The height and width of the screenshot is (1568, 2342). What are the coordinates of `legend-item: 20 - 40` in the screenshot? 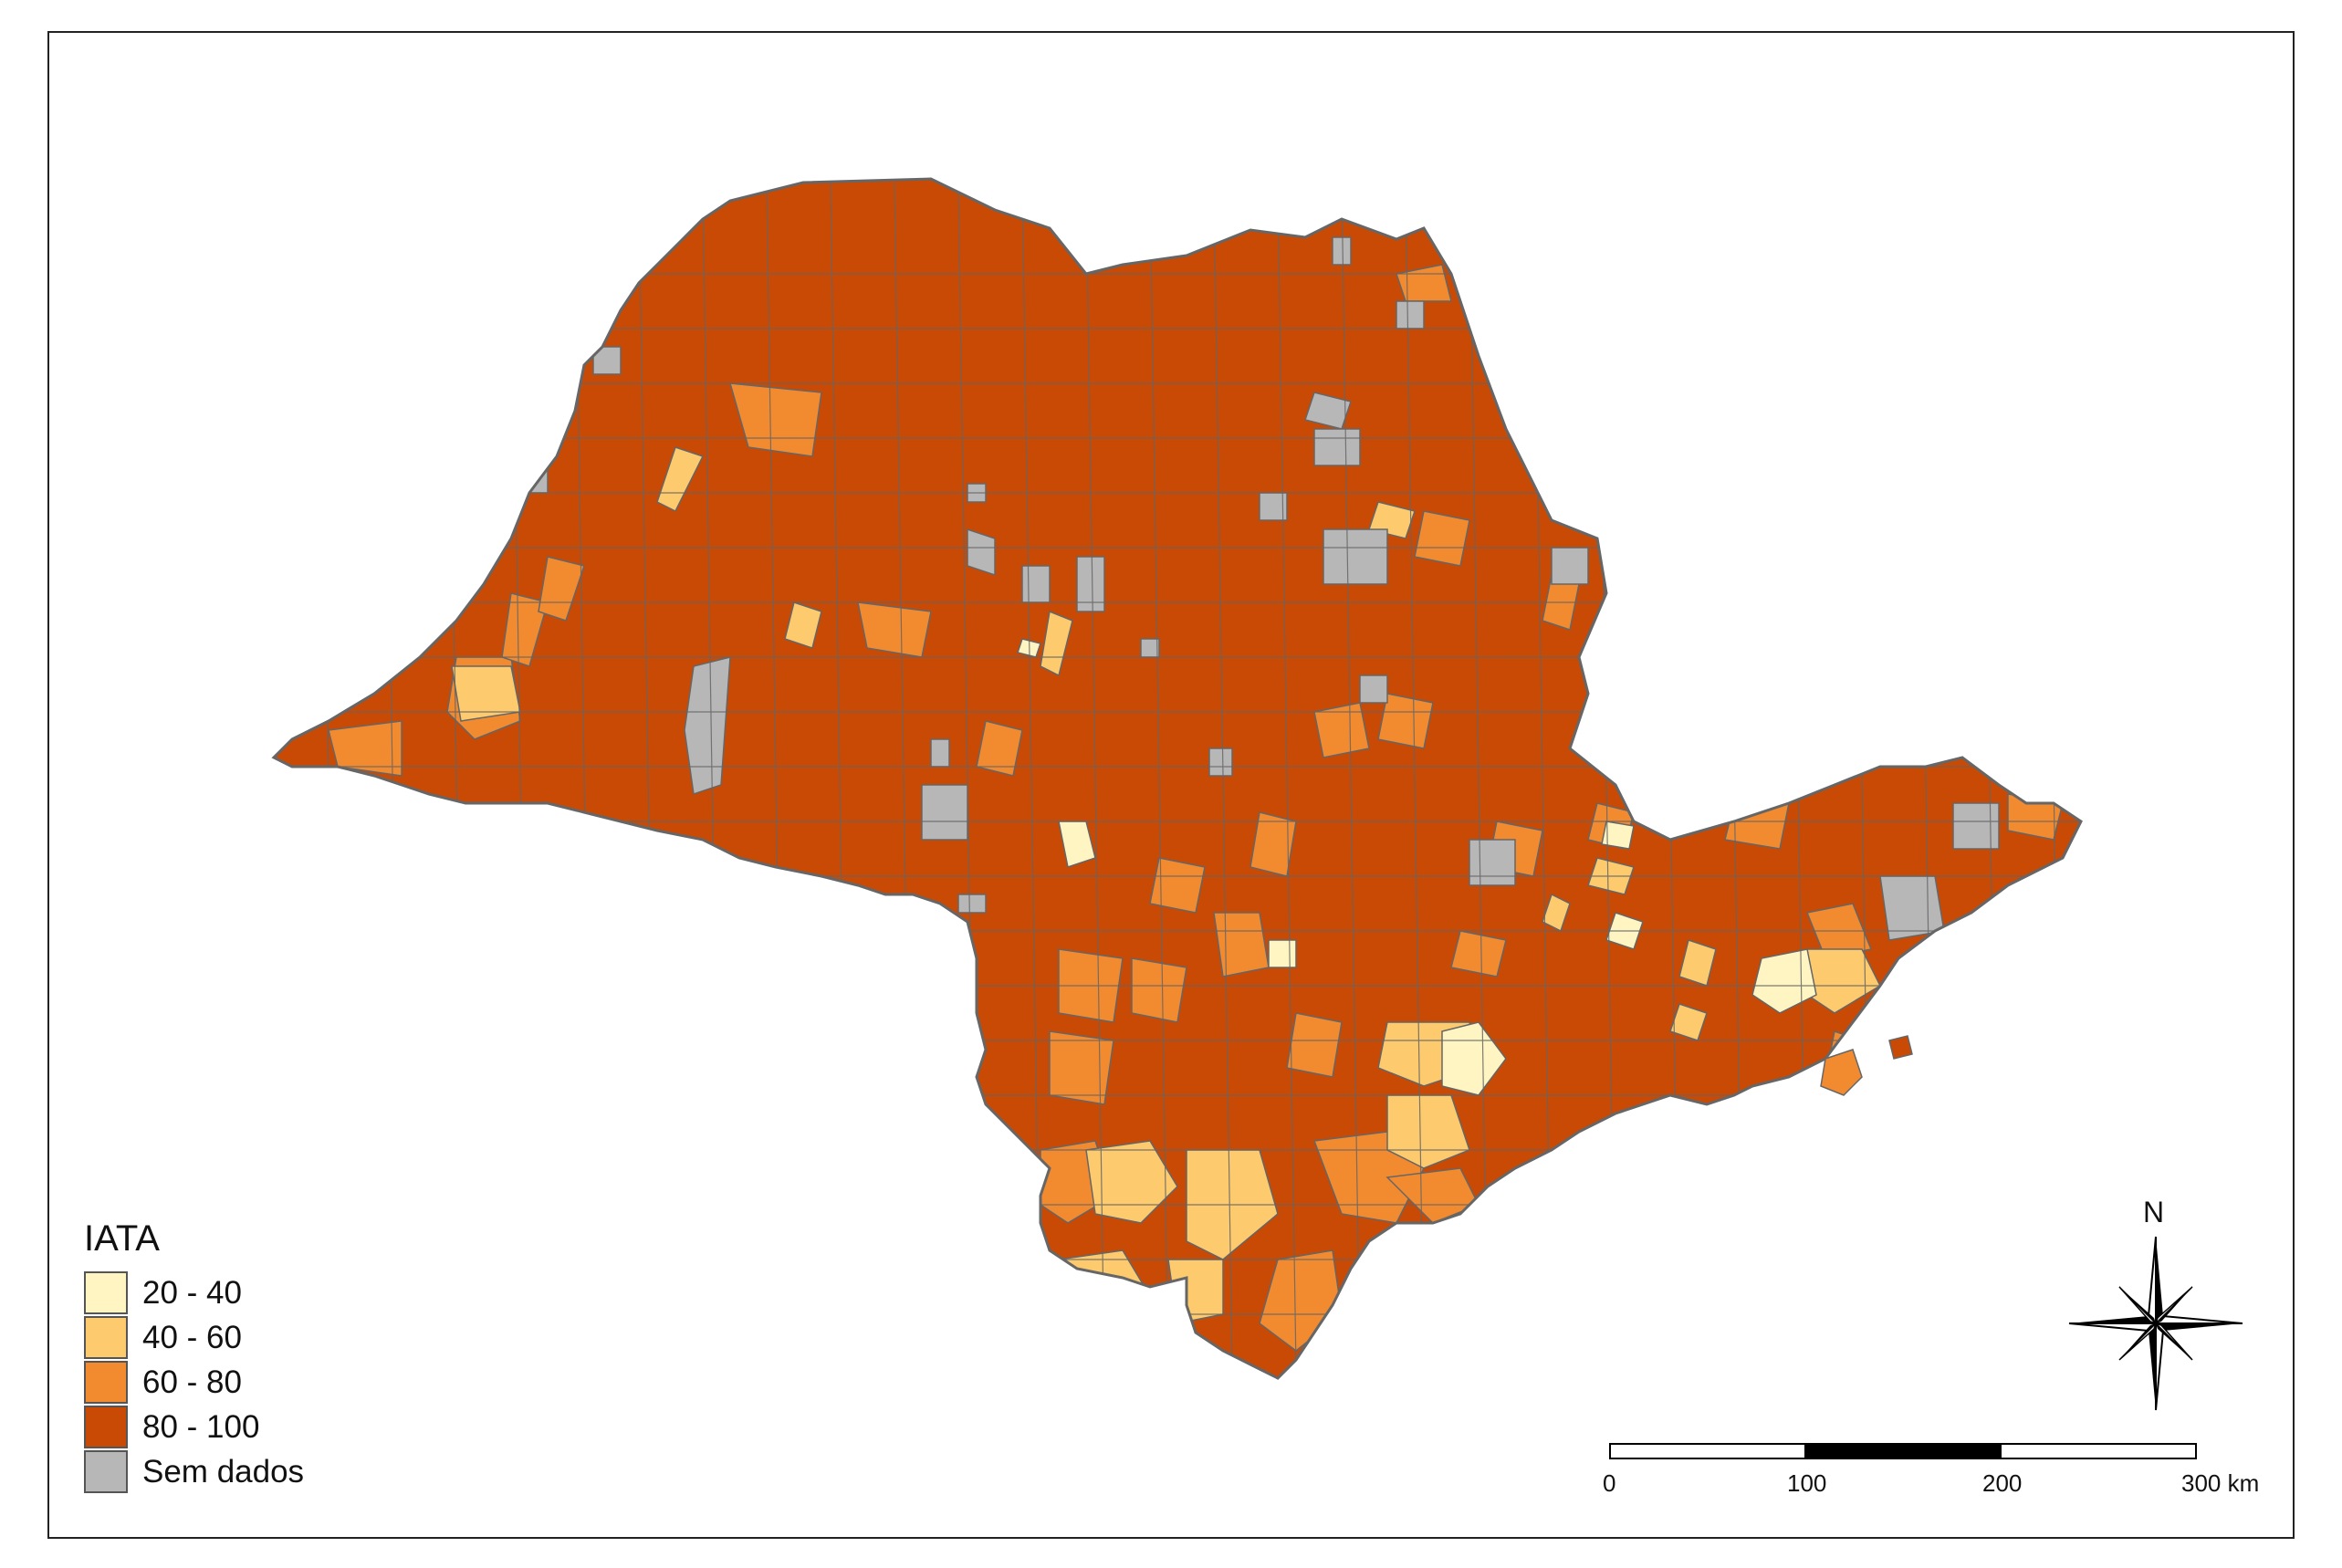 It's located at (194, 1293).